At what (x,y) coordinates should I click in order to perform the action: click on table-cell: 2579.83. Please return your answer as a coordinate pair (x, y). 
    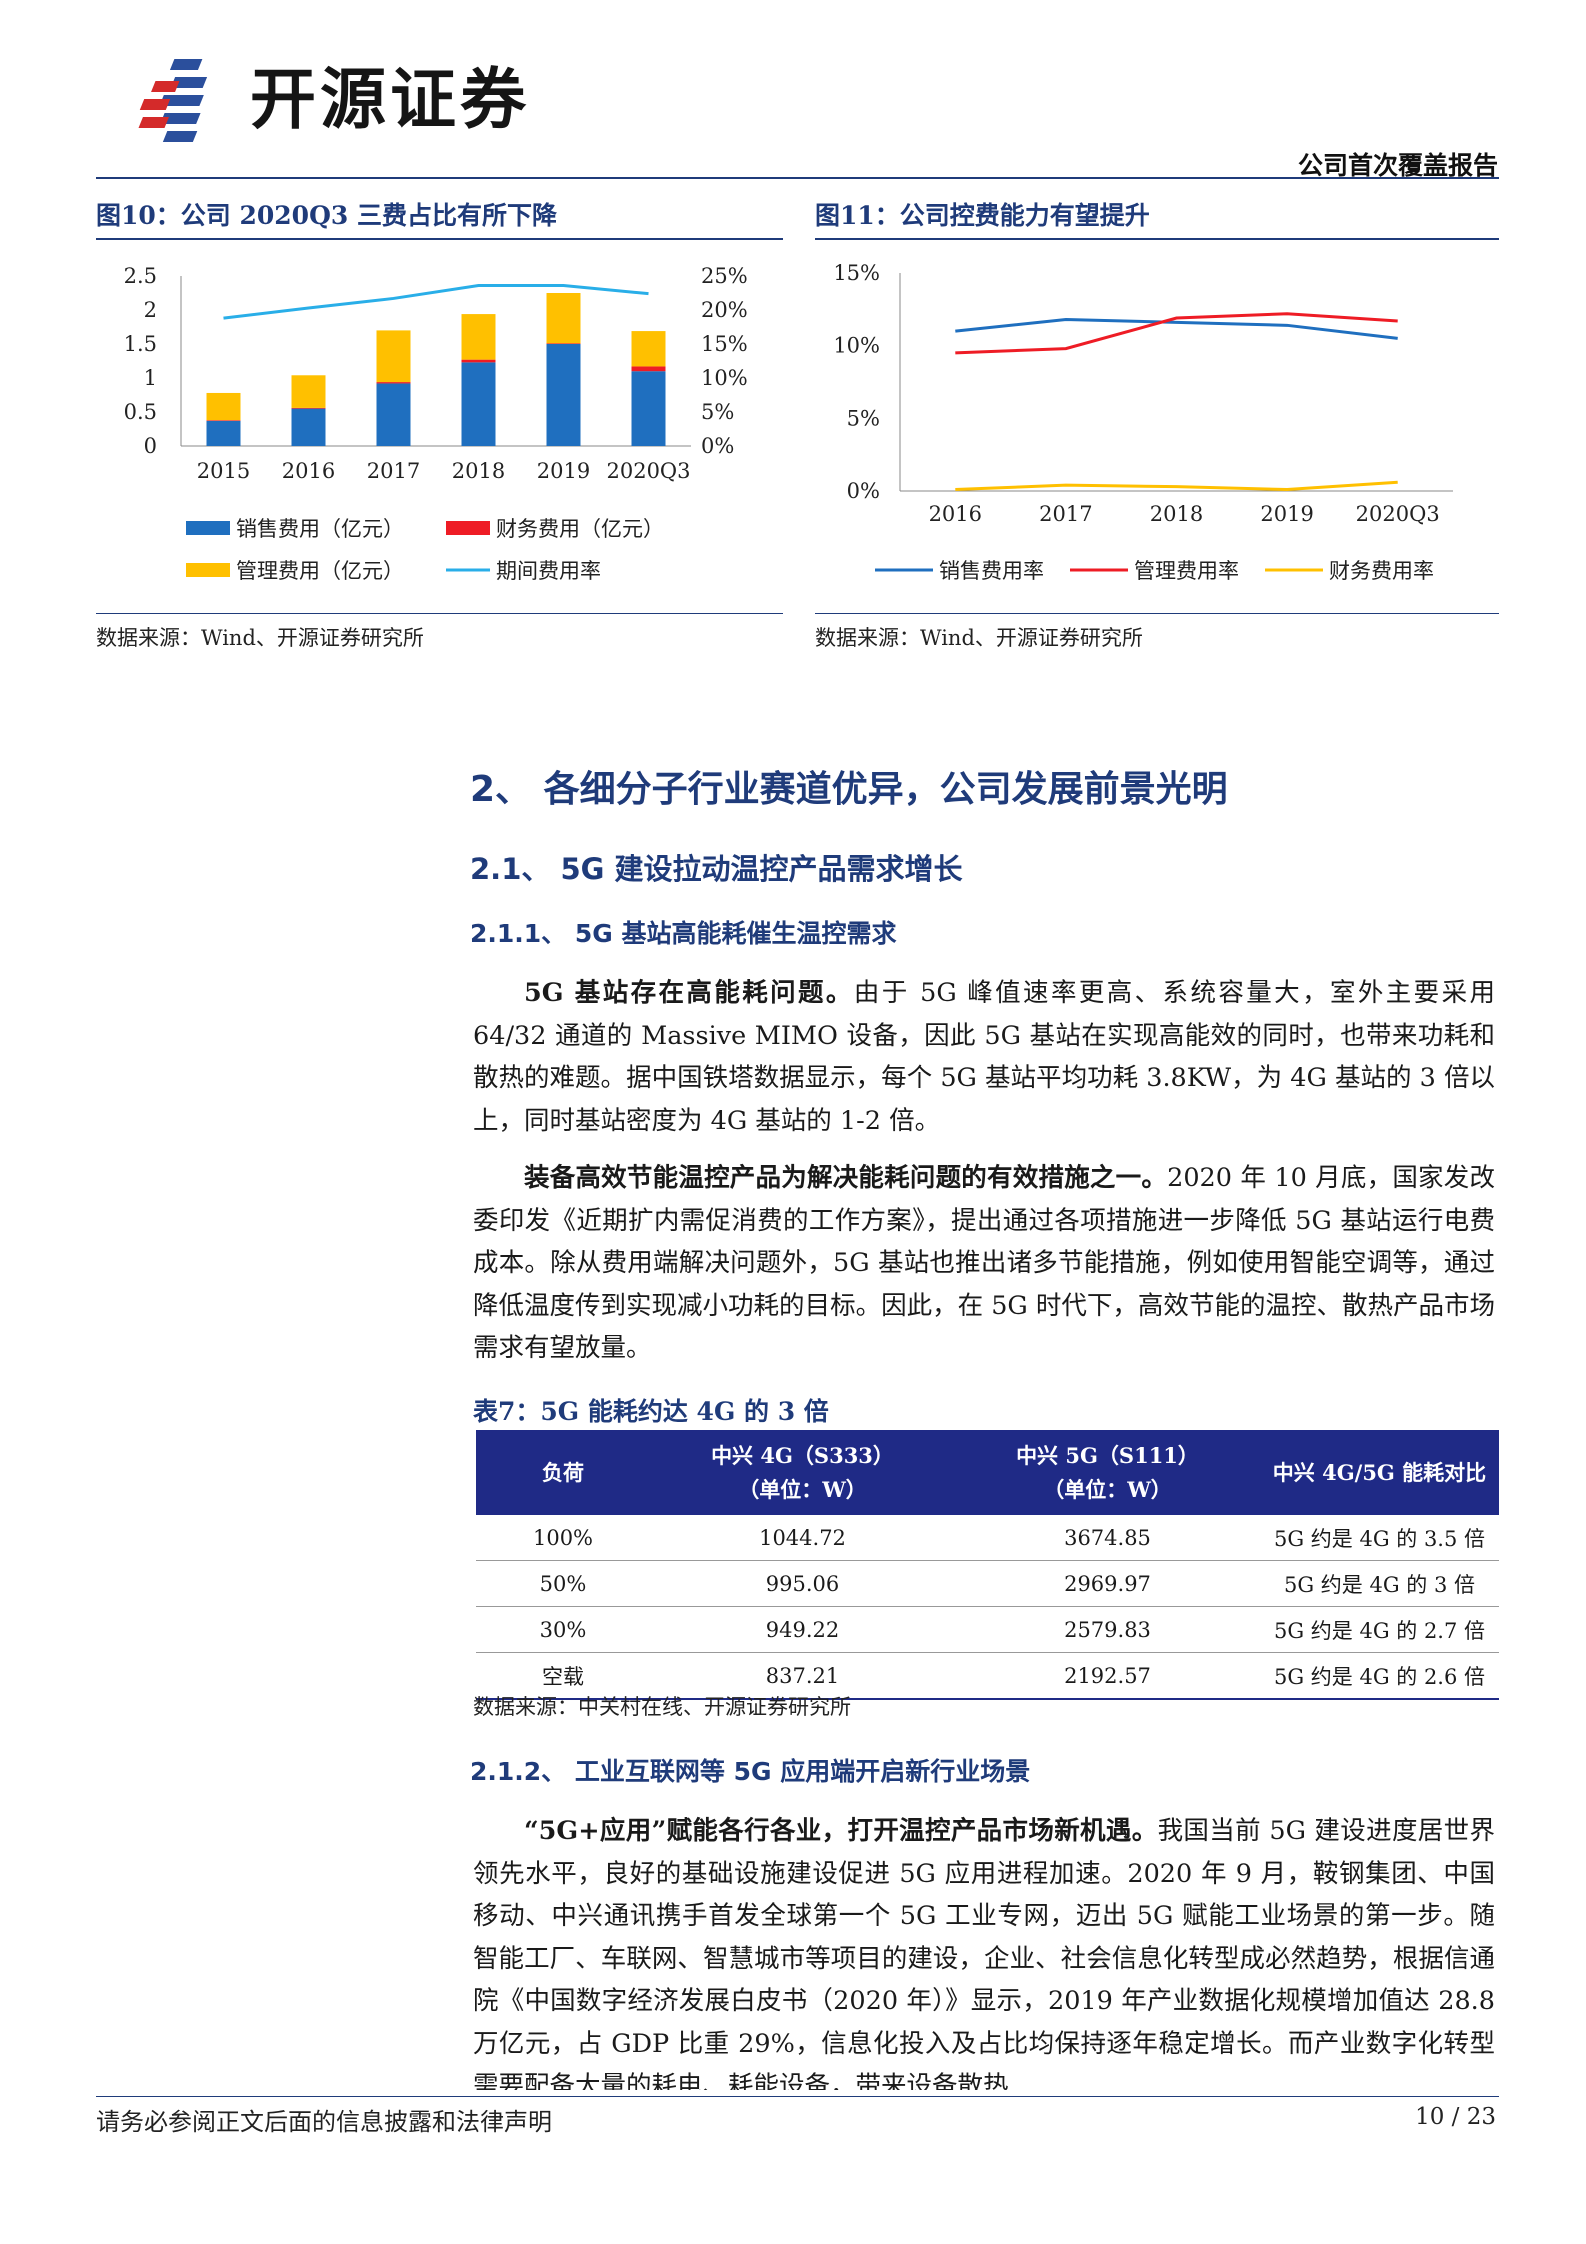
    Looking at the image, I should click on (1107, 1629).